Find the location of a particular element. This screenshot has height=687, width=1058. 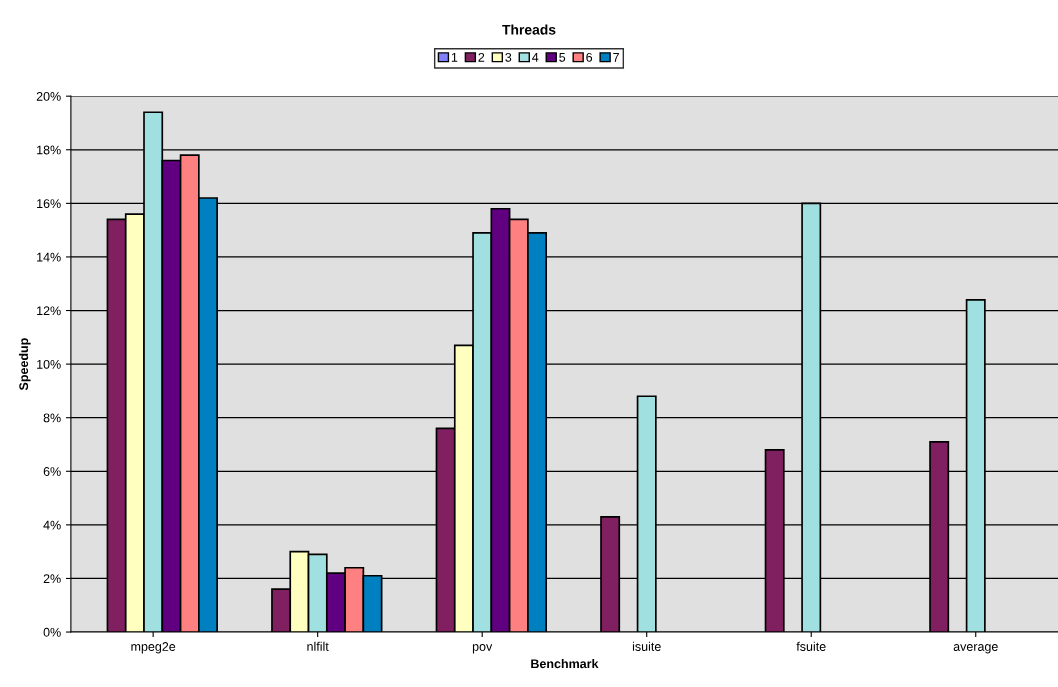

legend-label: 1 is located at coordinates (454, 57).